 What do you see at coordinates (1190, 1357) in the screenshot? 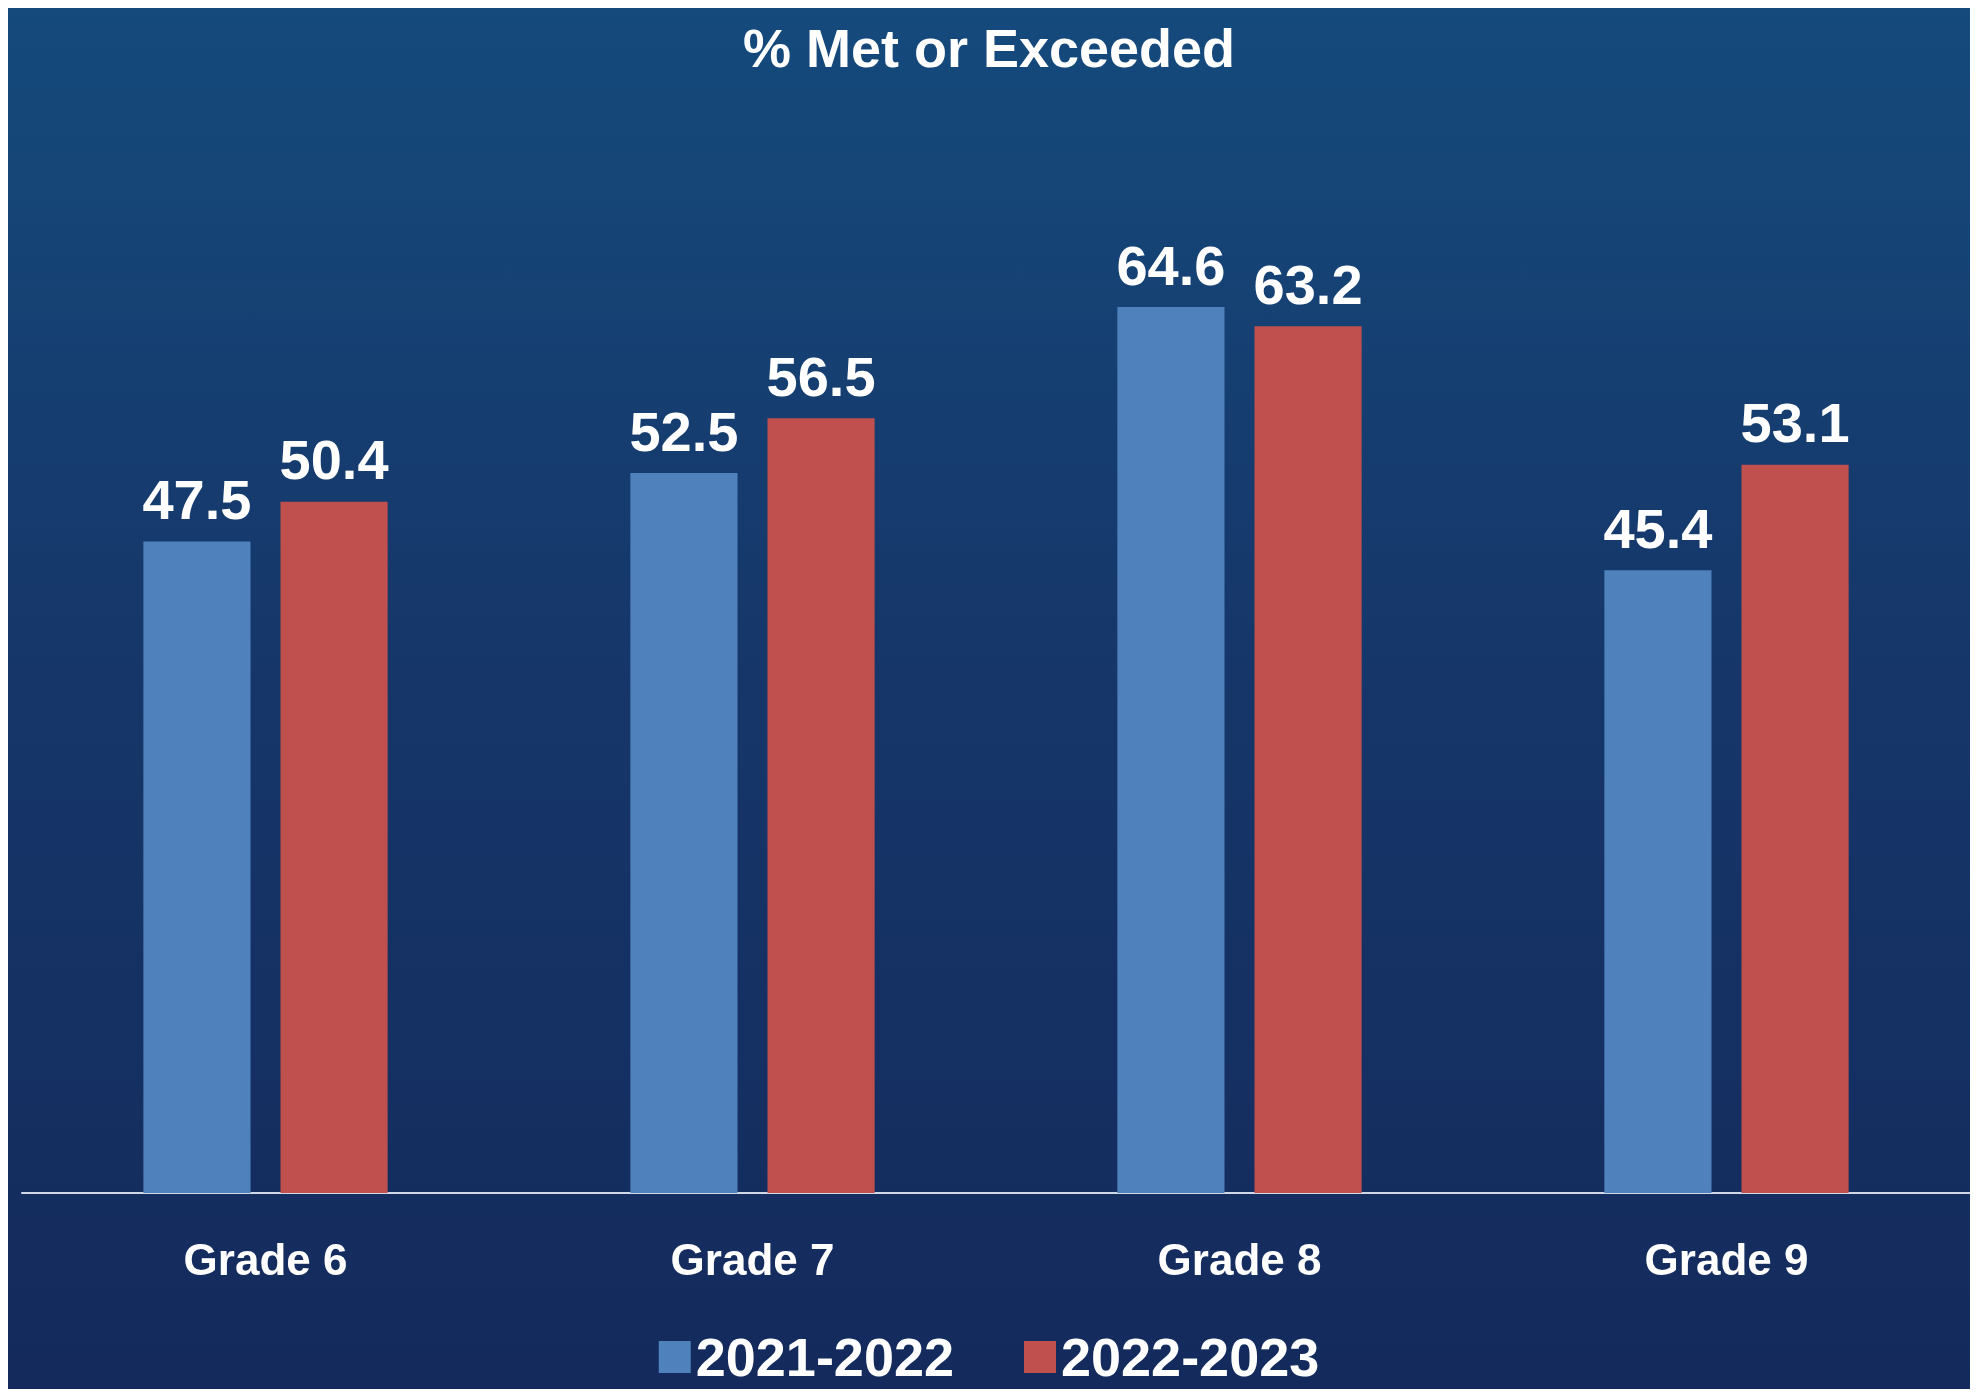
I see `legend-label: 2022-2023` at bounding box center [1190, 1357].